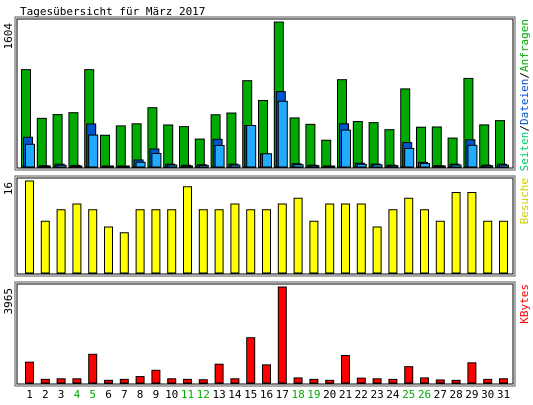 This screenshot has height=405, width=533. I want to click on x-tick-day-20: 20, so click(329, 394).